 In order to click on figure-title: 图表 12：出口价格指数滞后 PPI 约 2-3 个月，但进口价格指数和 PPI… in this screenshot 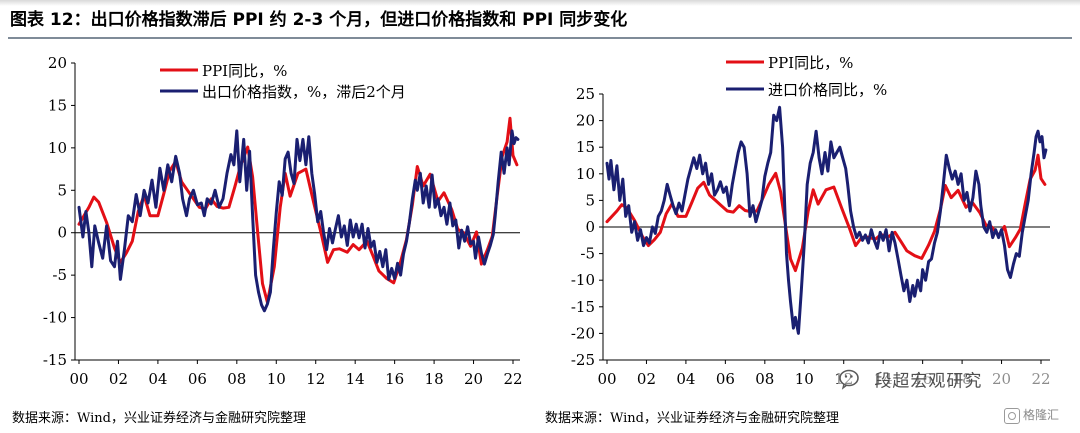, I will do `click(319, 20)`.